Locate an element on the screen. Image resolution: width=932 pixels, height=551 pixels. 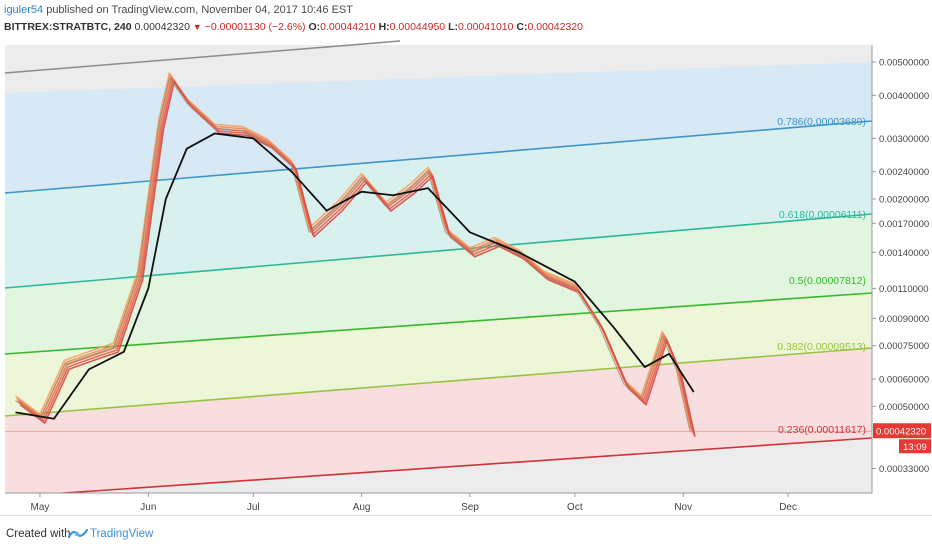
last-price-badge is located at coordinates (902, 431).